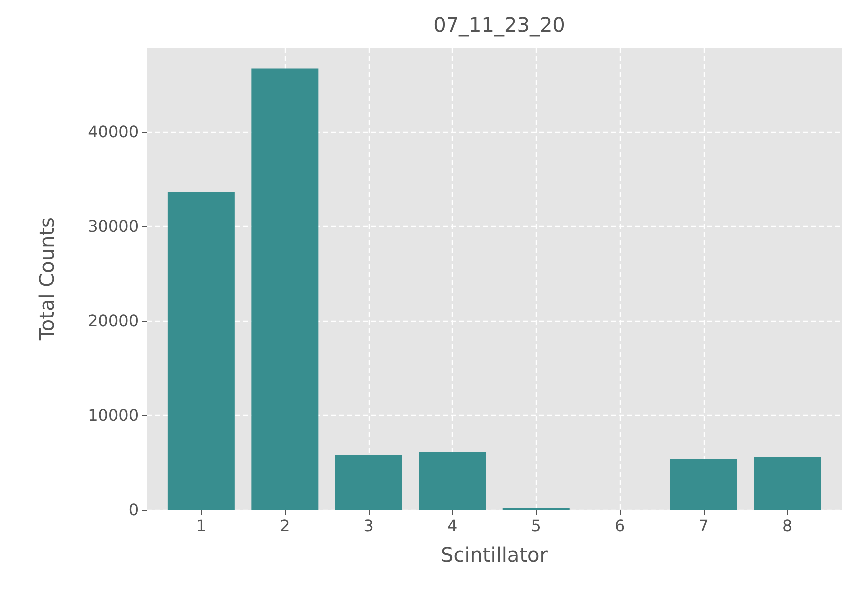 This screenshot has height=601, width=858. What do you see at coordinates (113, 132) in the screenshot?
I see `y-tick-label: 40000` at bounding box center [113, 132].